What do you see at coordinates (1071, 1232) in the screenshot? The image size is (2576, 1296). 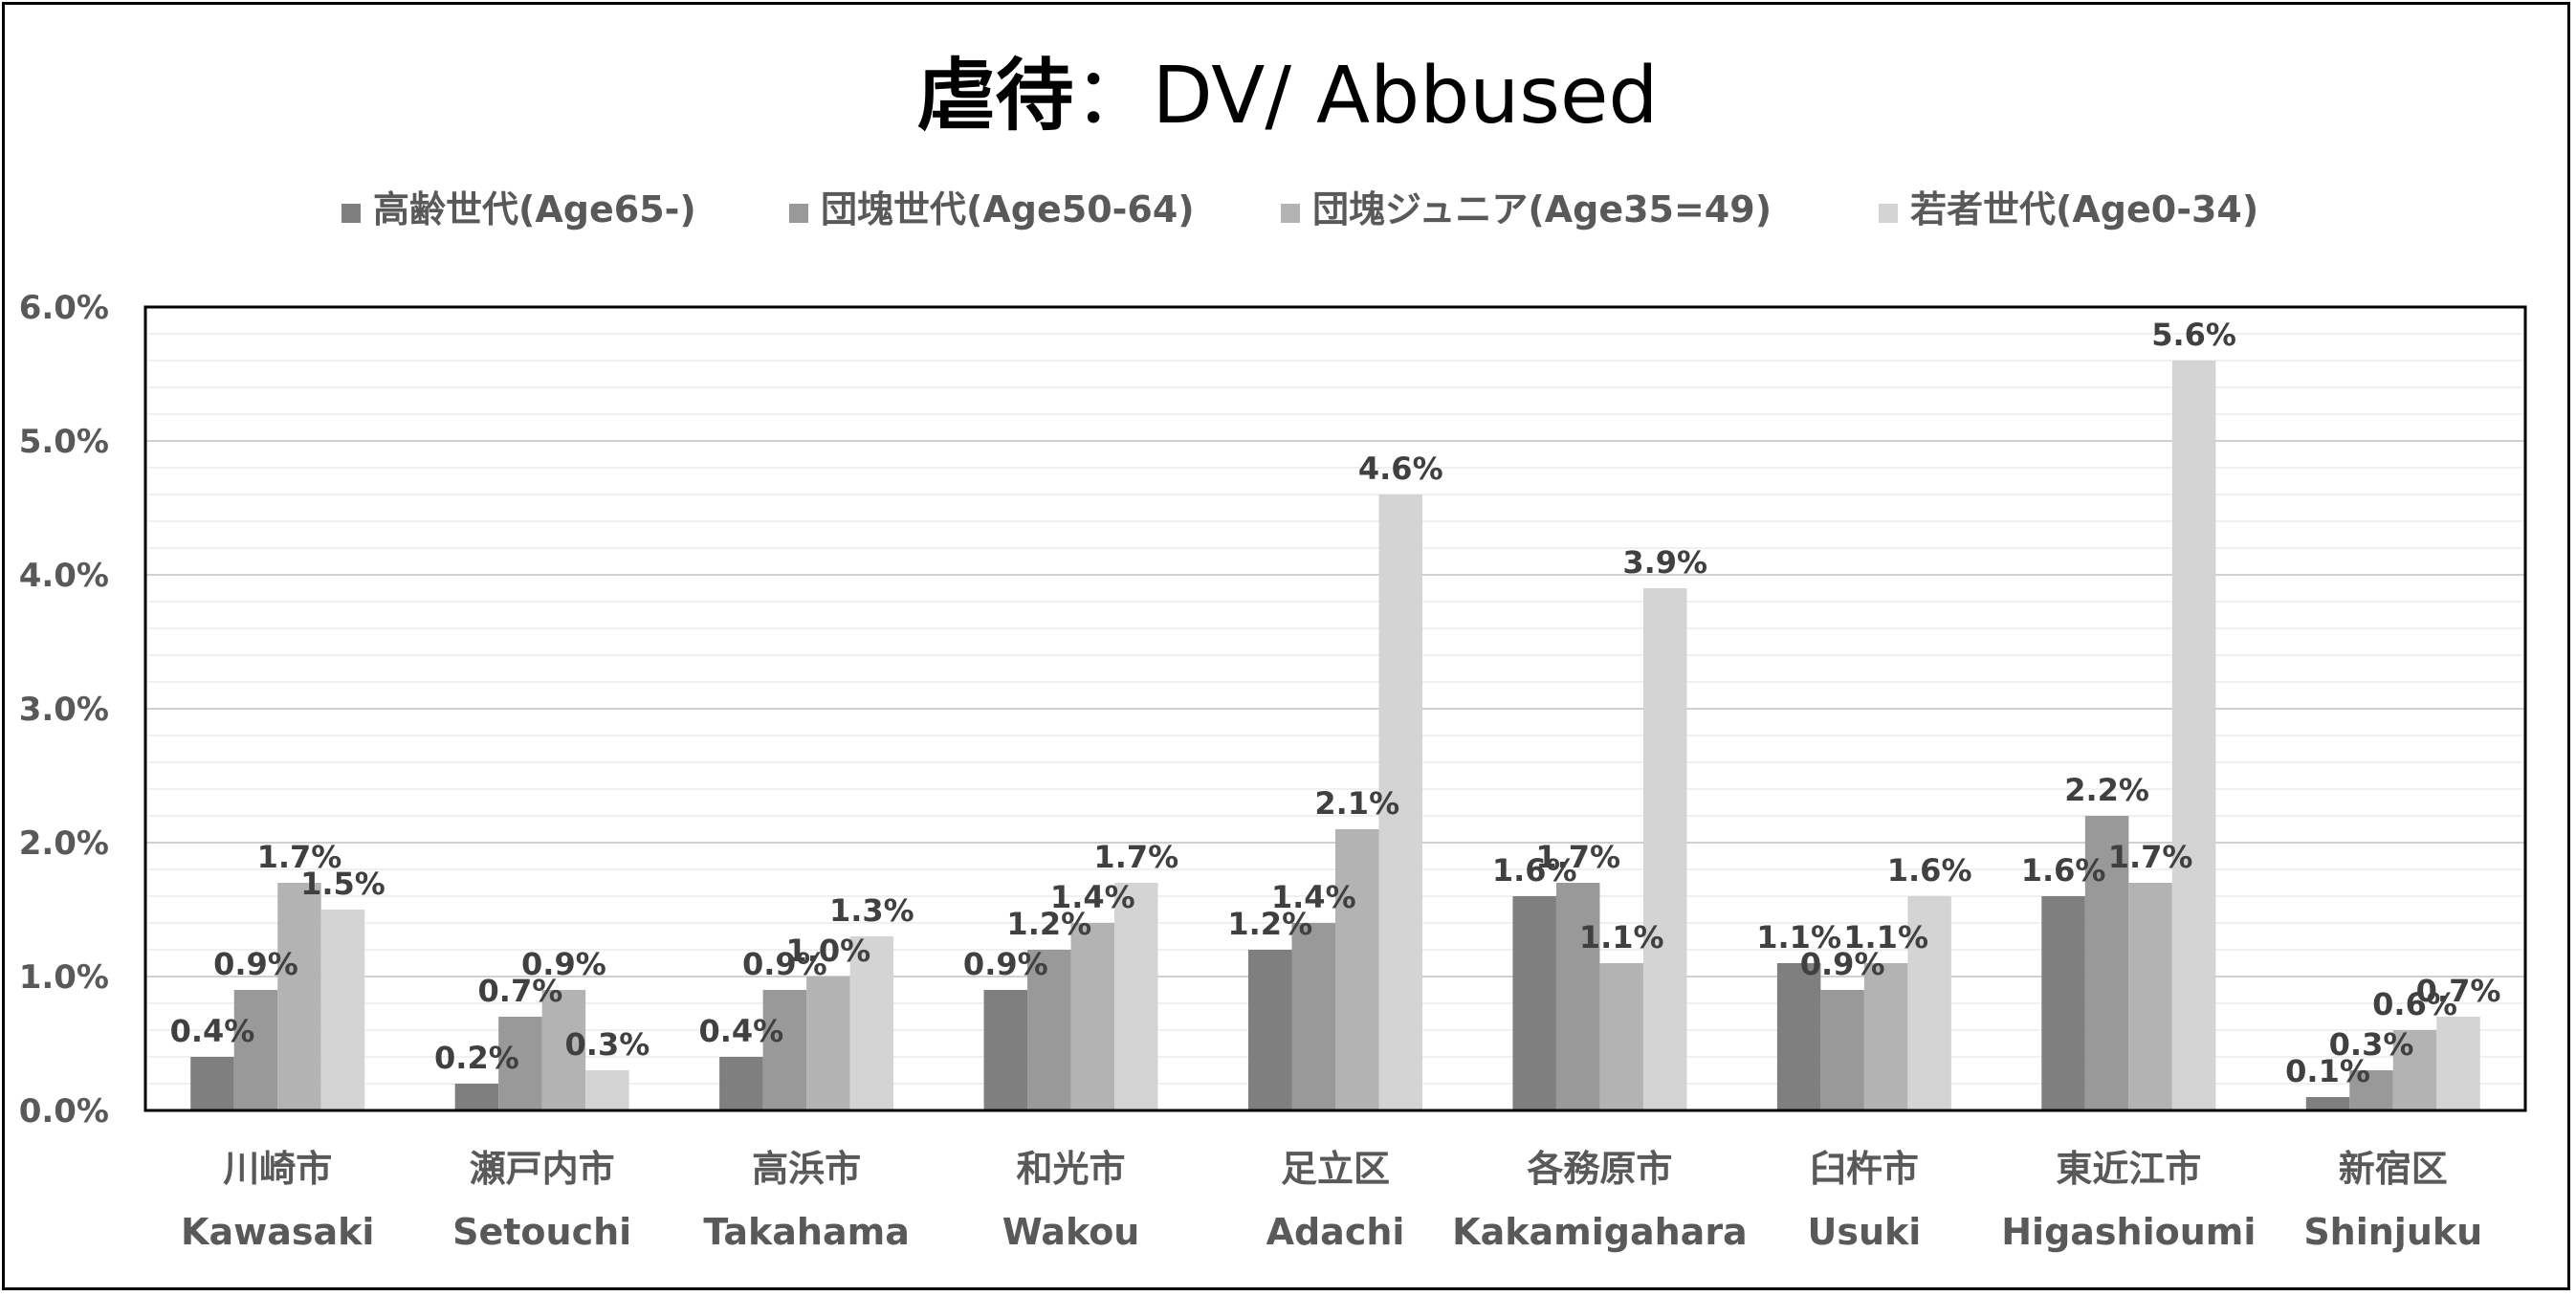 I see `x-category-label-en: Wakou` at bounding box center [1071, 1232].